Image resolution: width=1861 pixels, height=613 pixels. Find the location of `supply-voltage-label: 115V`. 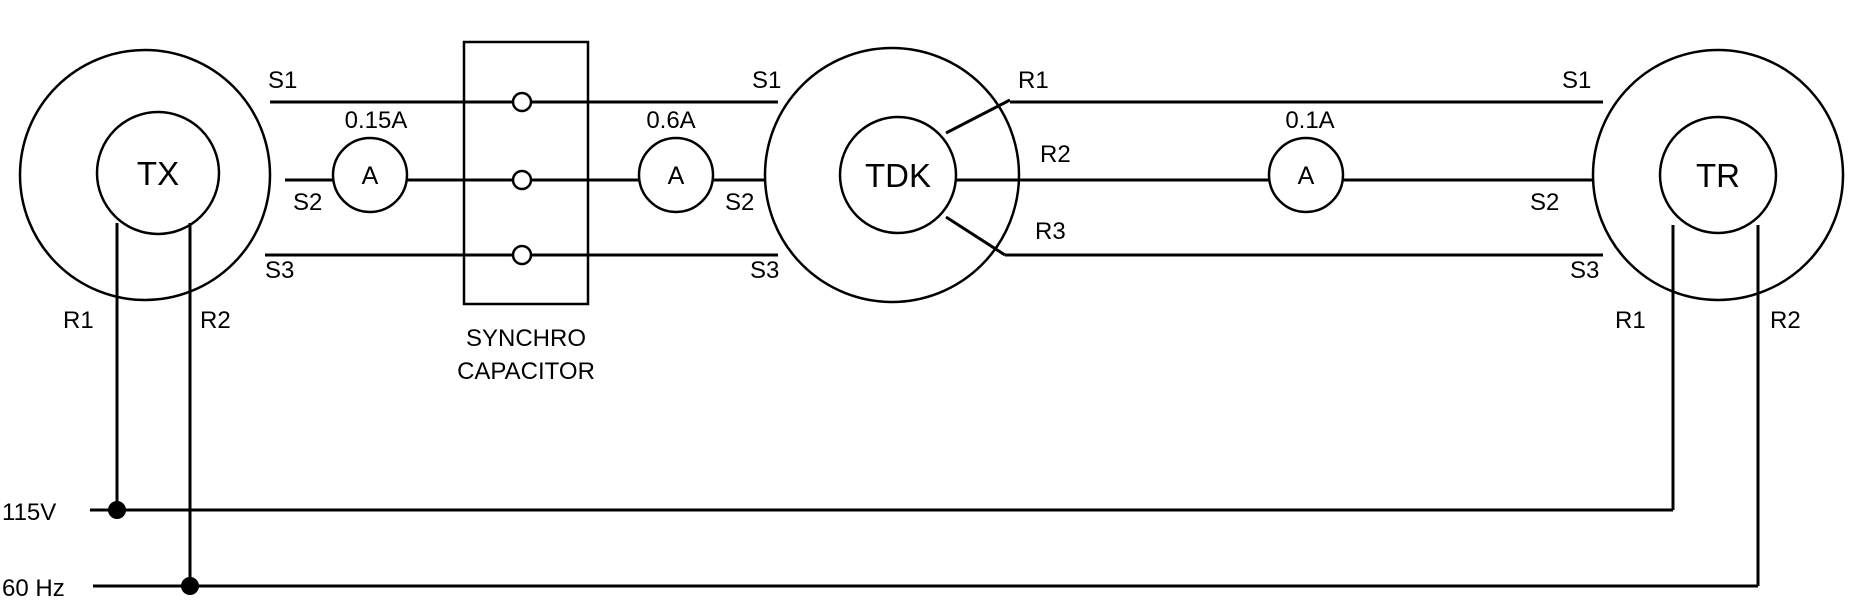

supply-voltage-label: 115V is located at coordinates (29, 512).